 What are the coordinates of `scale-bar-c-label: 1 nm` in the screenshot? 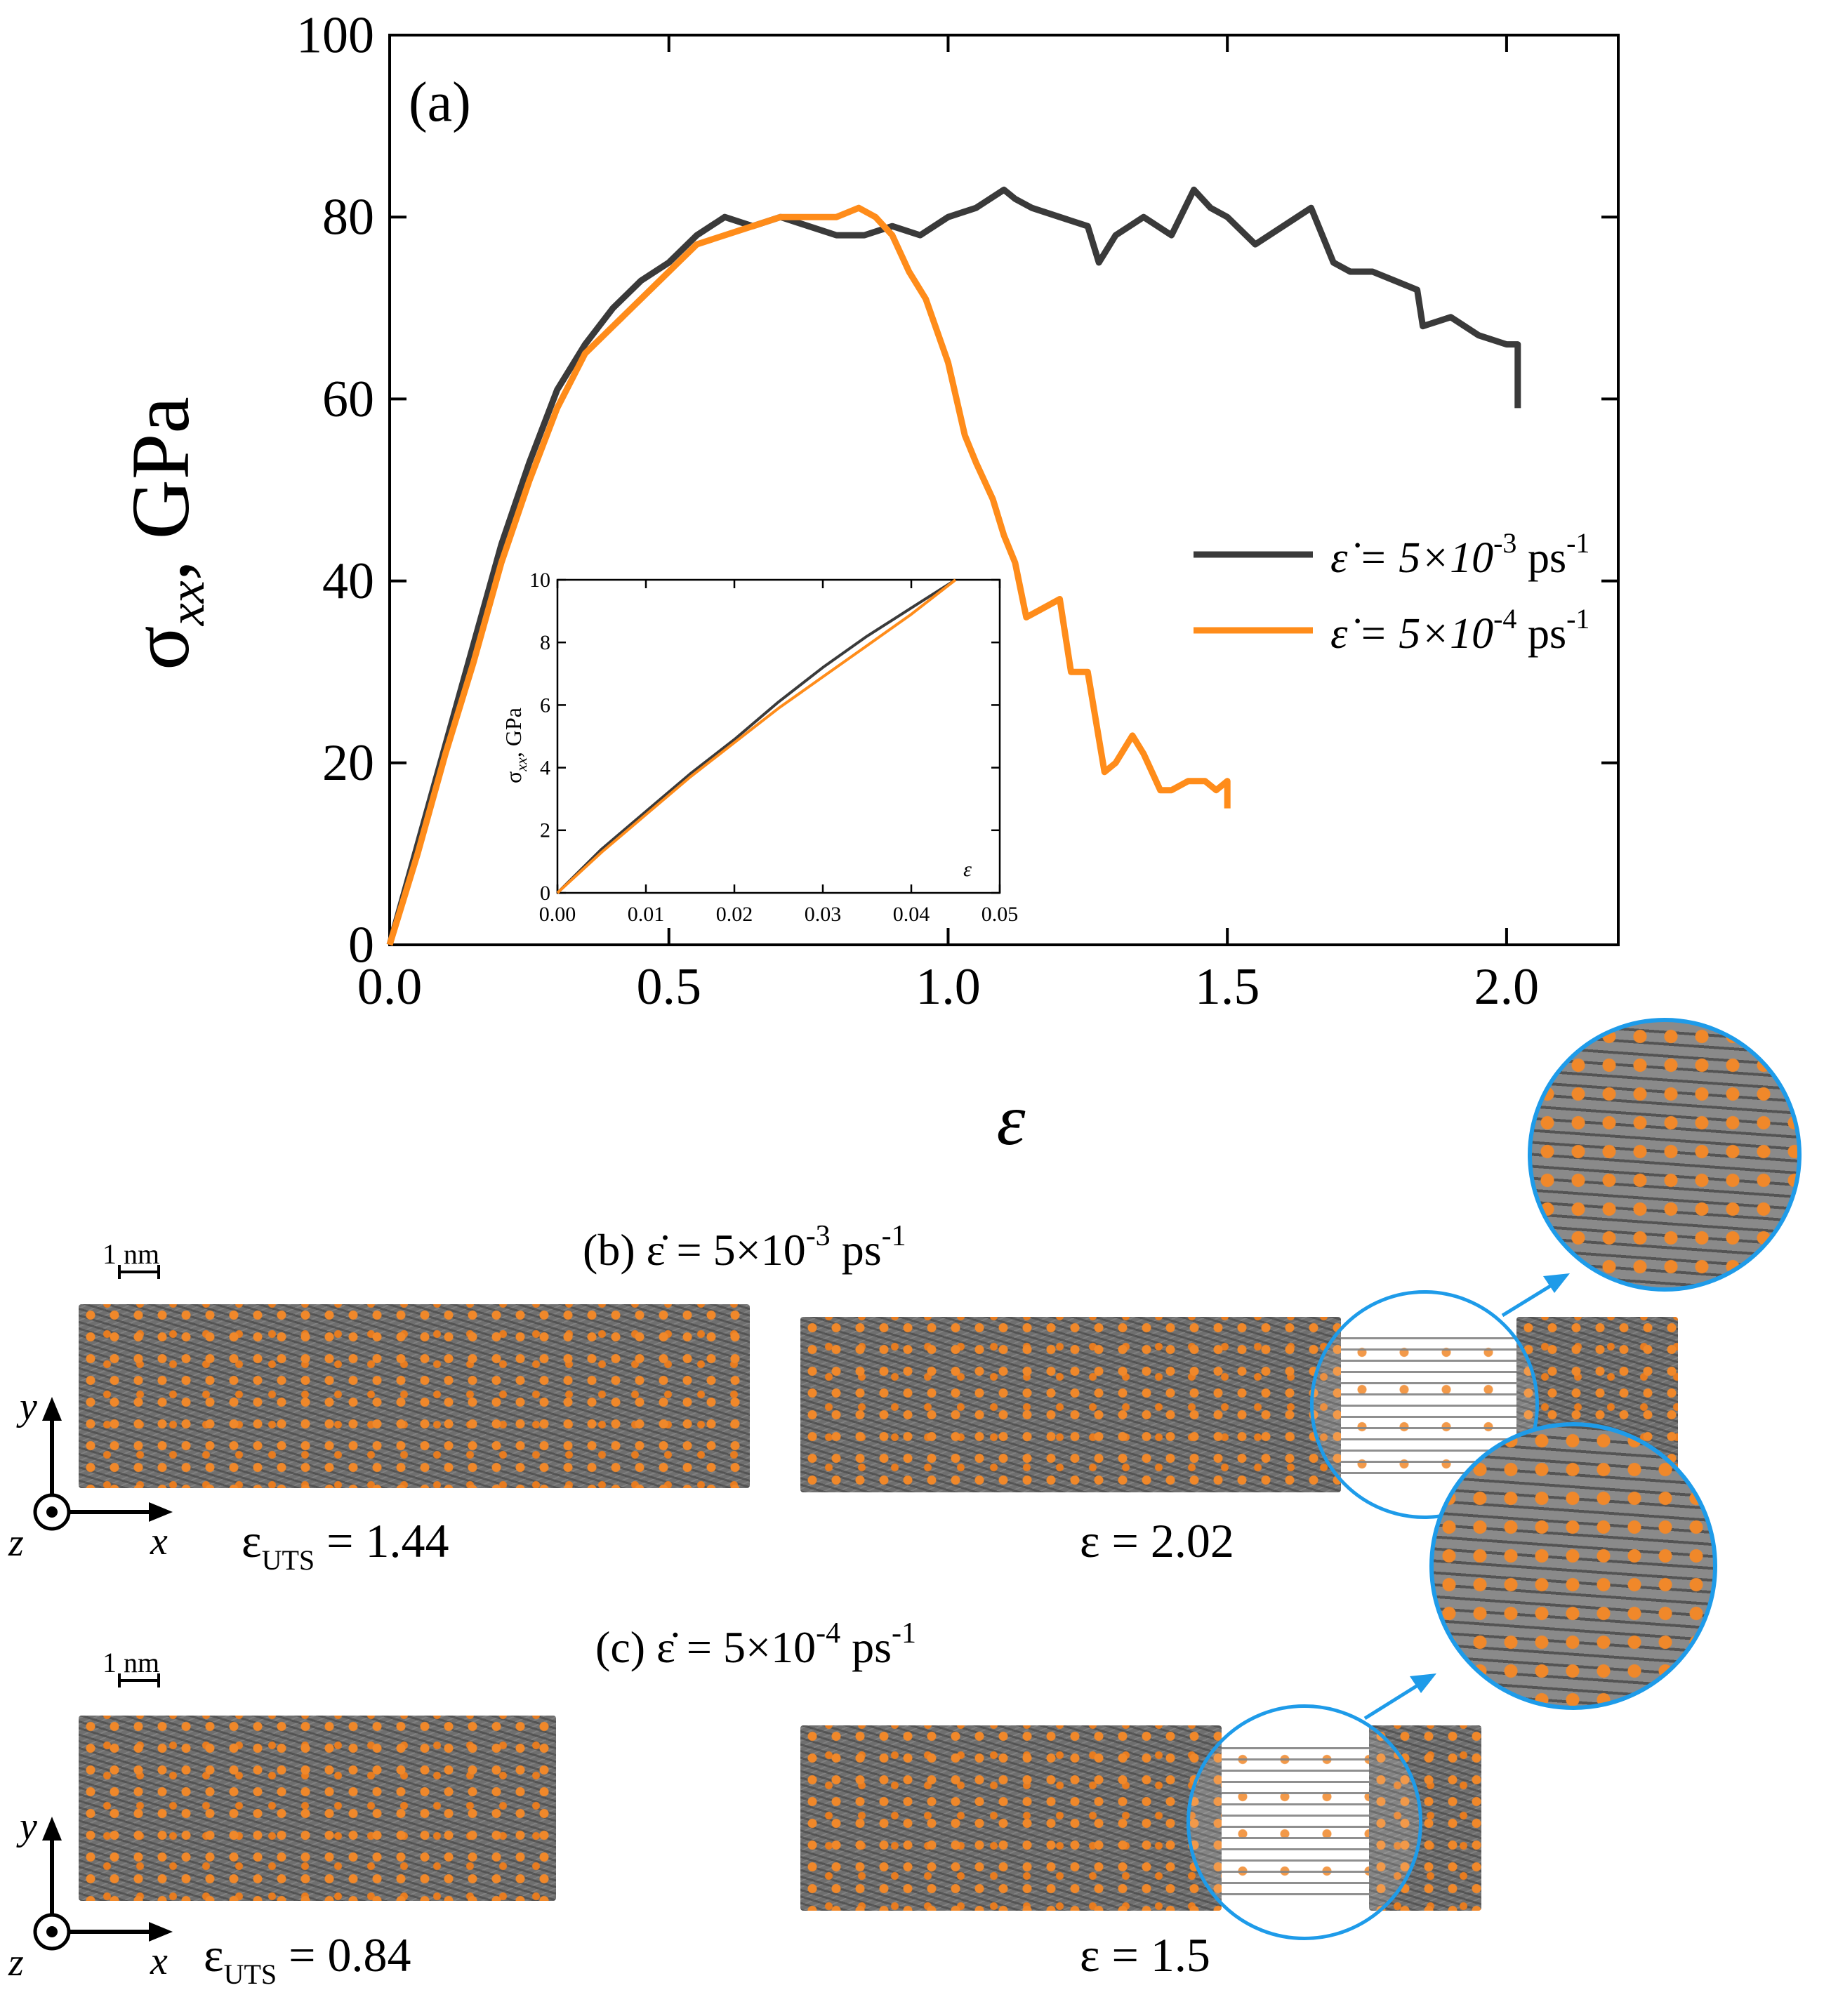 It's located at (131, 1662).